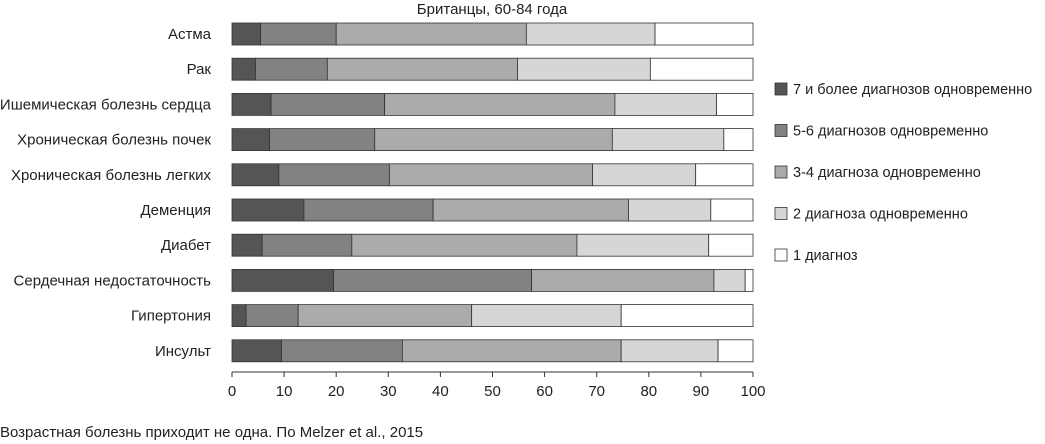  I want to click on x-tick-label: 80, so click(648, 391).